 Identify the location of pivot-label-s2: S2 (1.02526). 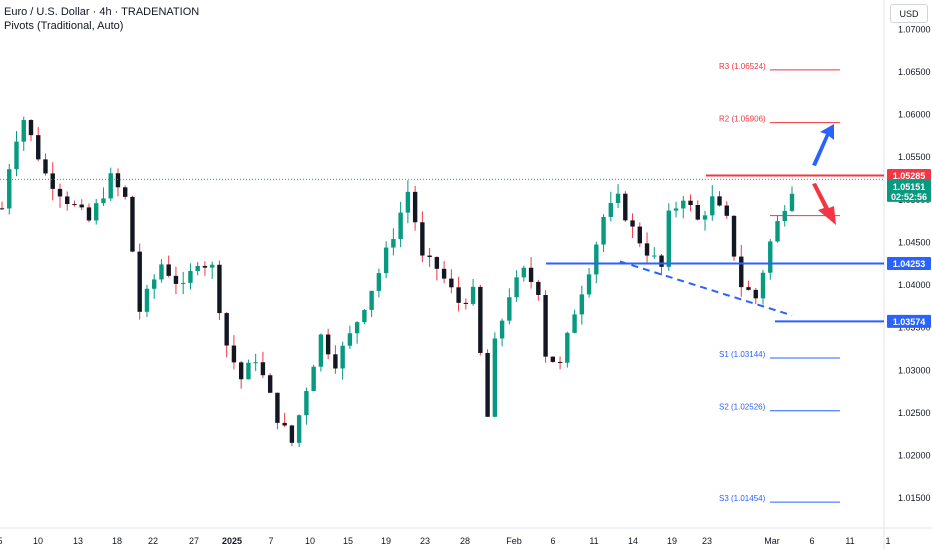
(742, 407).